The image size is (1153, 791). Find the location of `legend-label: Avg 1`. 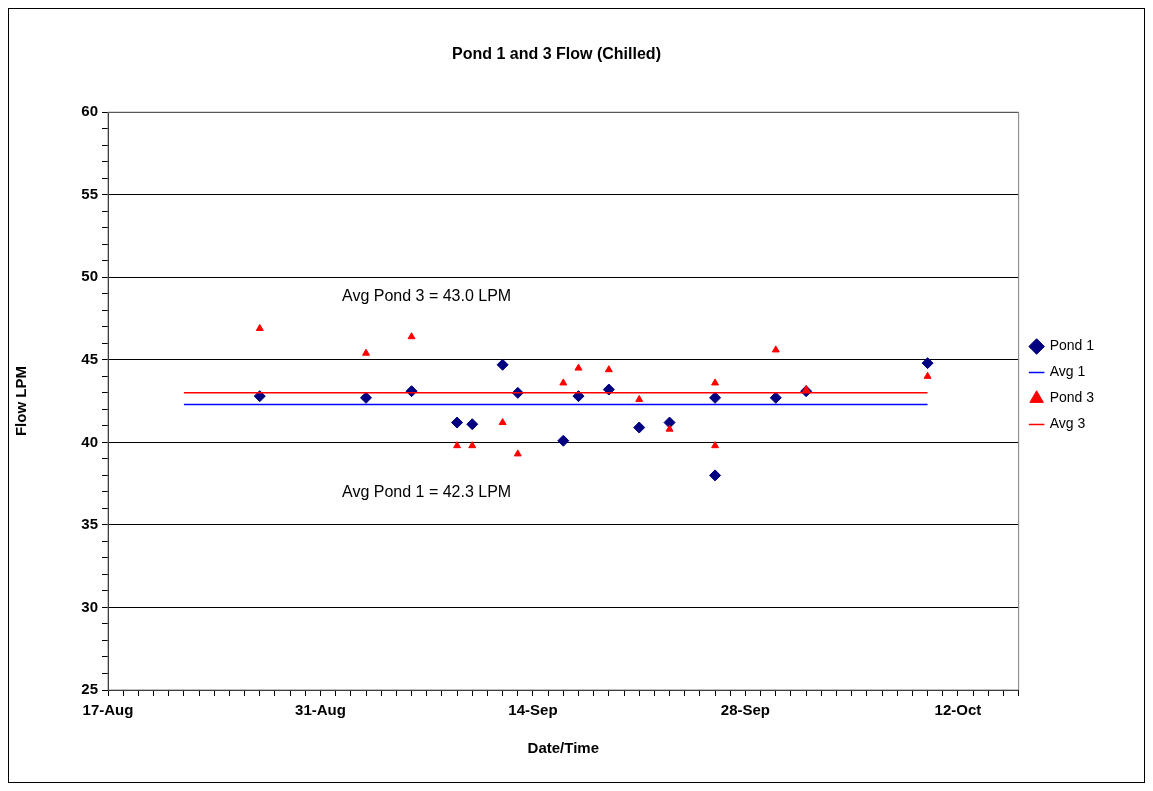

legend-label: Avg 1 is located at coordinates (1067, 371).